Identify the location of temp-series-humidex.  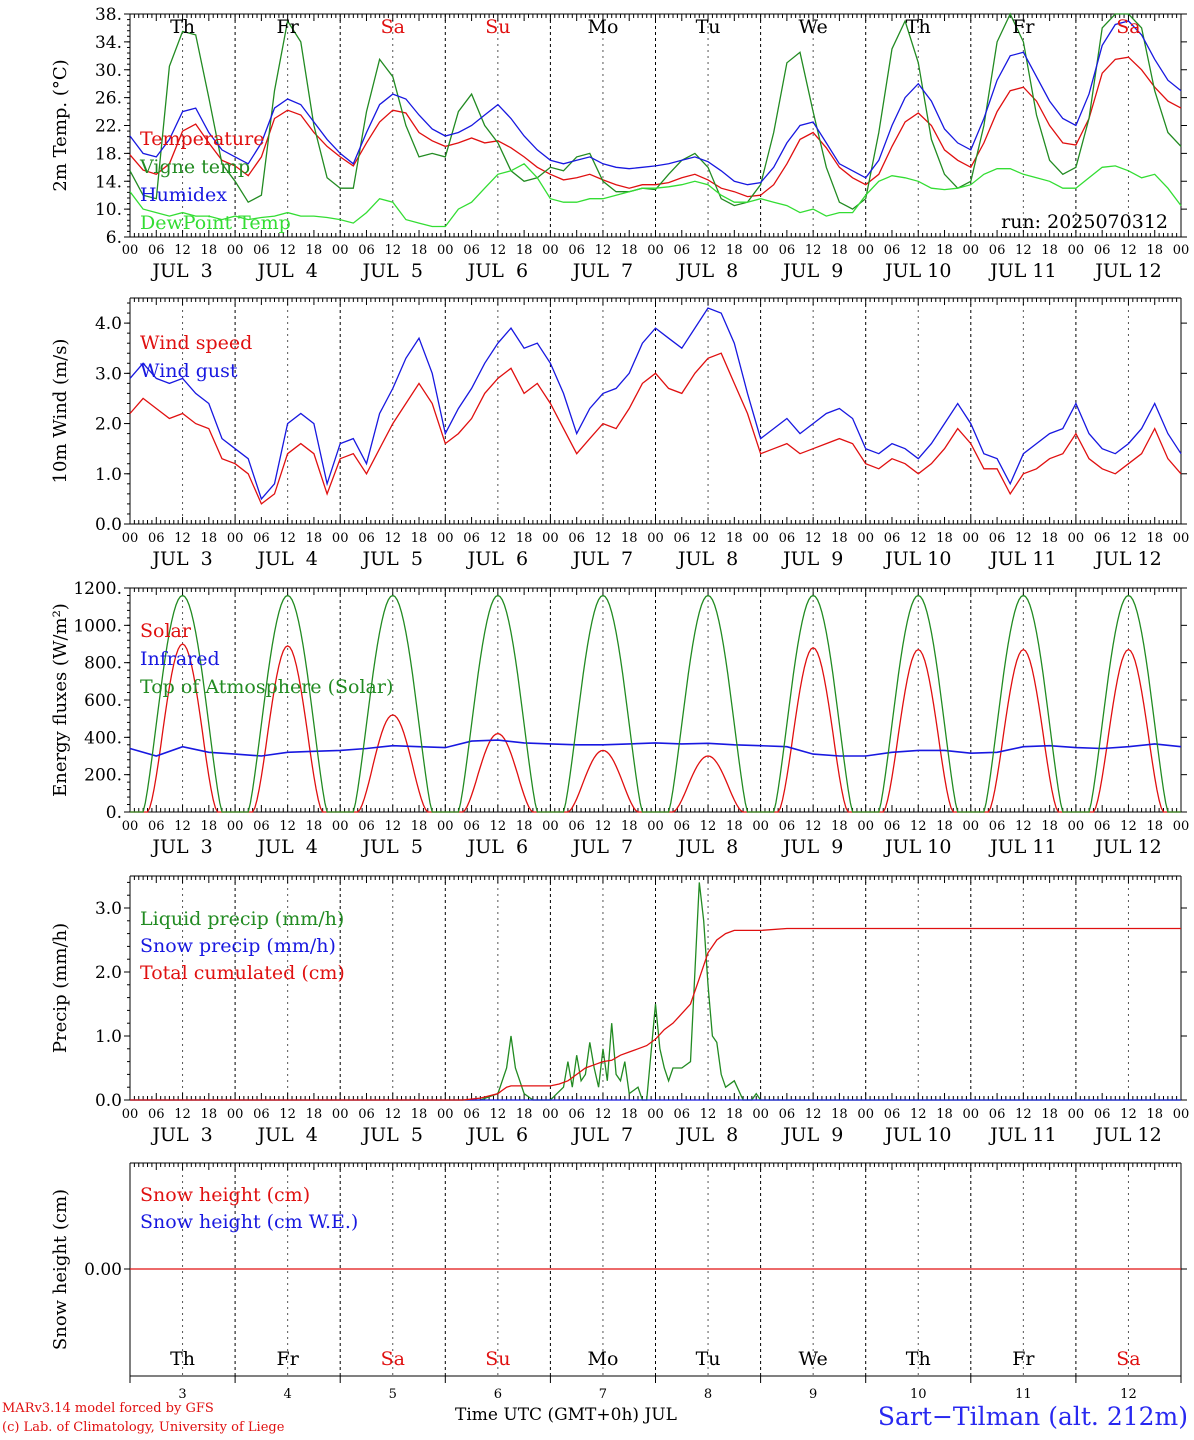
(655, 103).